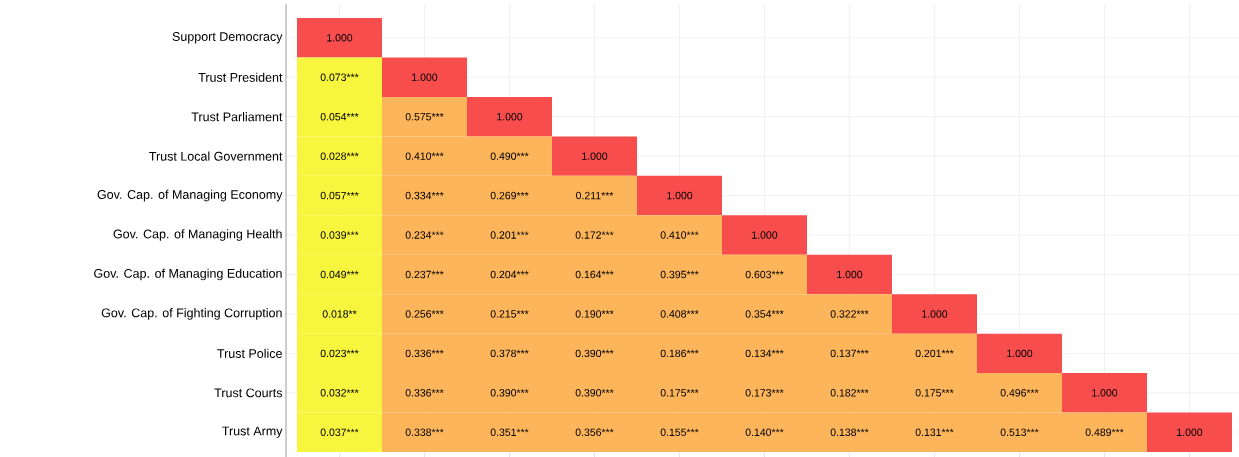  Describe the element at coordinates (594, 432) in the screenshot. I see `data-label: 0.356***` at that location.